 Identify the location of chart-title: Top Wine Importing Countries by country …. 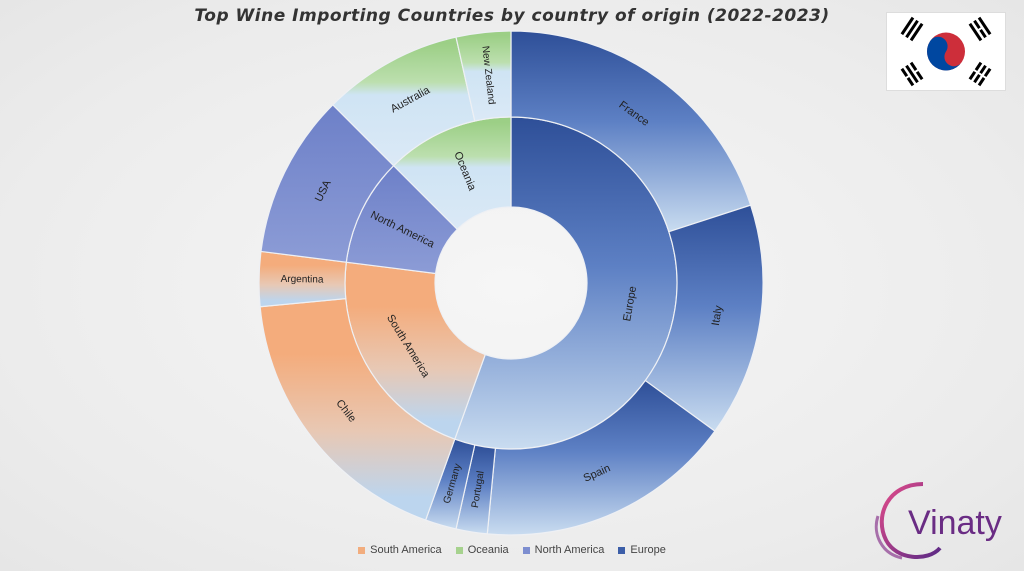
(512, 16).